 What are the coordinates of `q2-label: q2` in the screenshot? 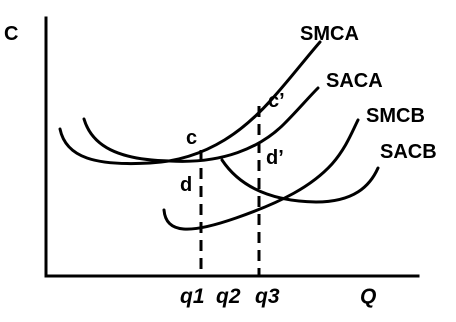 It's located at (228, 296).